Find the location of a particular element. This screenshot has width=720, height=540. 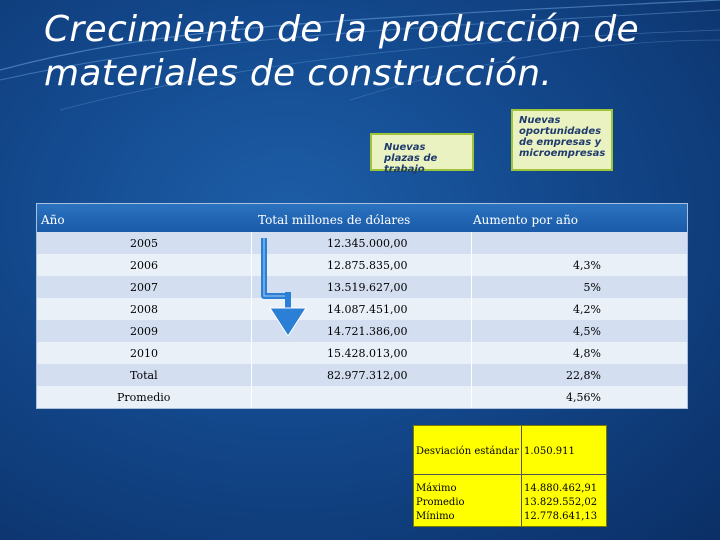

header-year: Año is located at coordinates (53, 220).